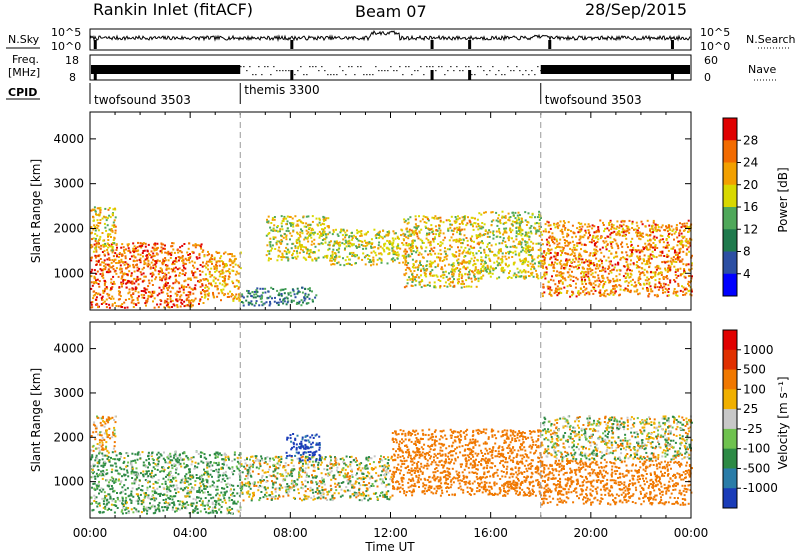 Image resolution: width=800 pixels, height=554 pixels. I want to click on freq-tick-top: 18, so click(72, 60).